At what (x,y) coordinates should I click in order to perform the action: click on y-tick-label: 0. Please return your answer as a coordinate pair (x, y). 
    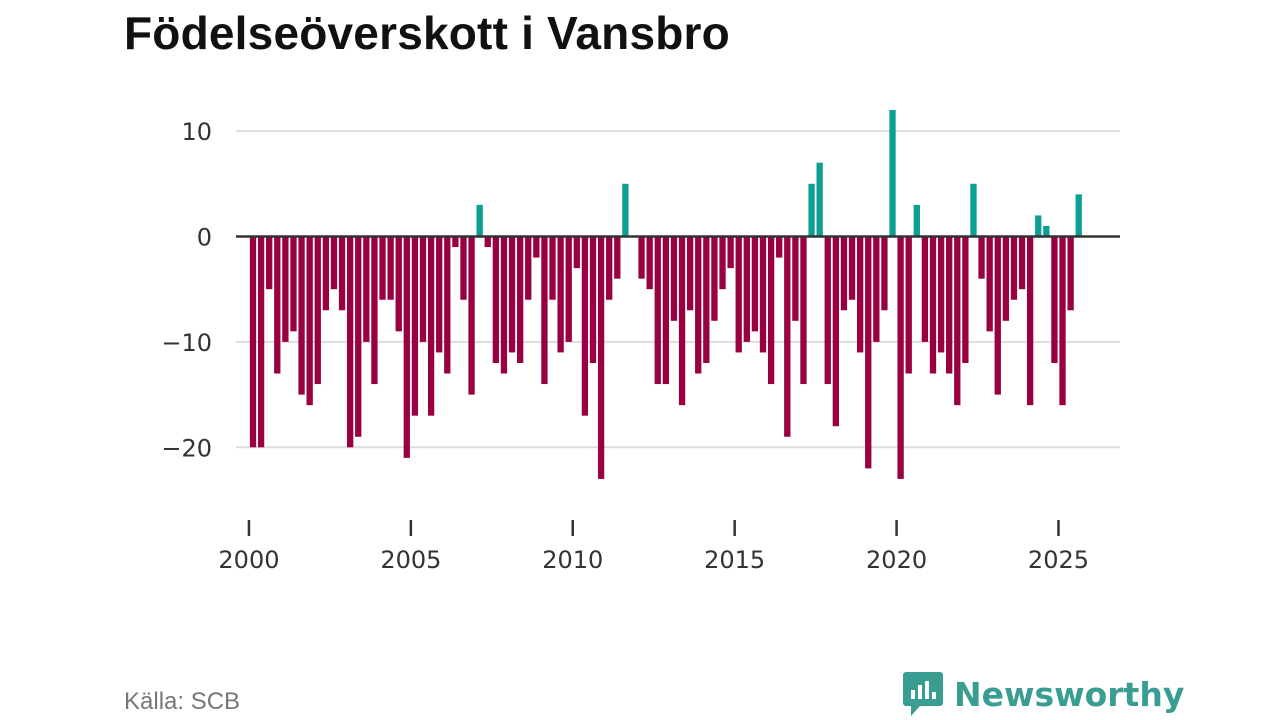
    Looking at the image, I should click on (204, 237).